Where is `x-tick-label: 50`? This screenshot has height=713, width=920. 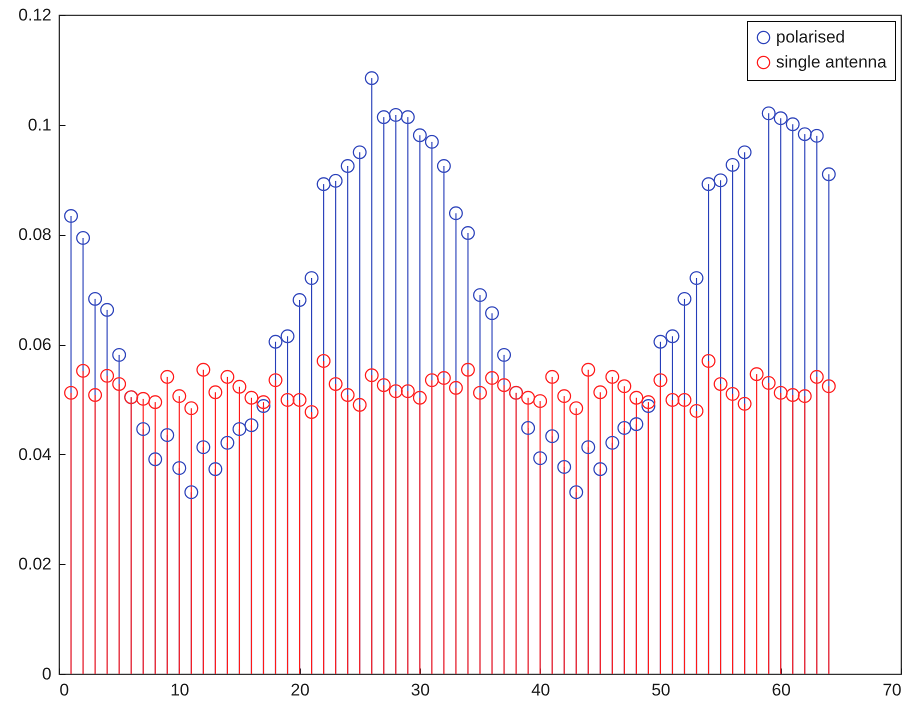 x-tick-label: 50 is located at coordinates (660, 690).